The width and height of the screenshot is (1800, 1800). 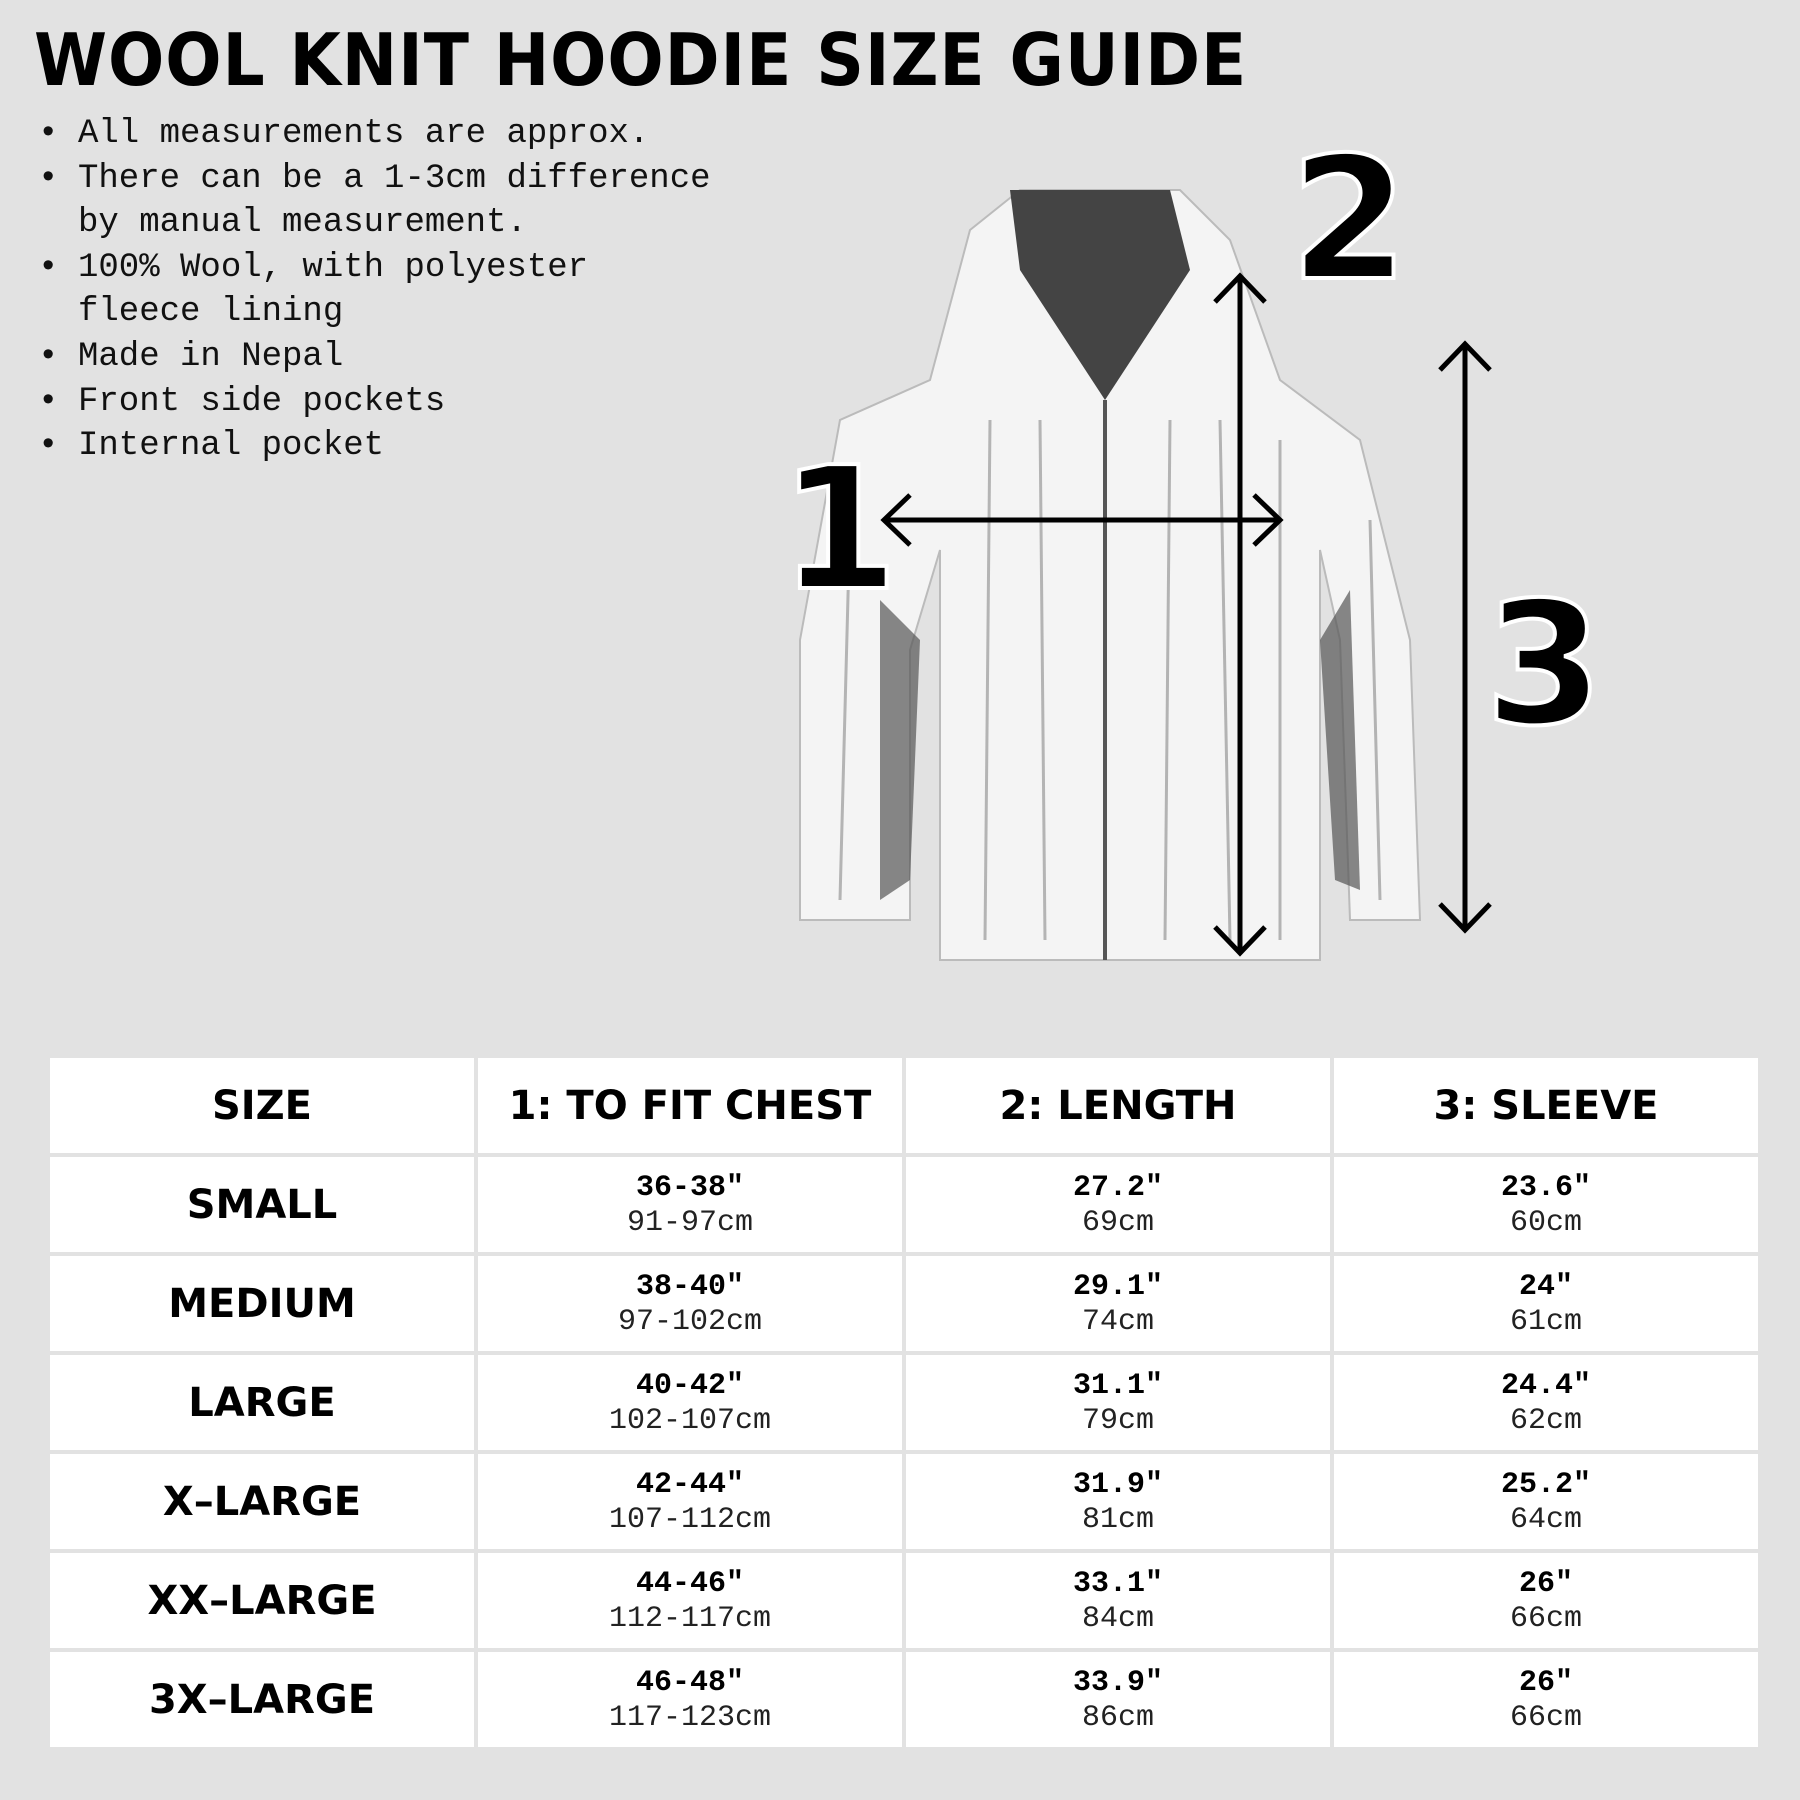 What do you see at coordinates (1545, 1222) in the screenshot?
I see `sleeve-cm: 60cm` at bounding box center [1545, 1222].